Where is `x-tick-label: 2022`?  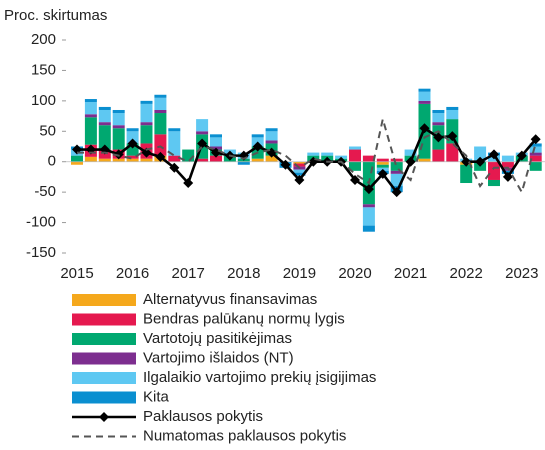 x-tick-label: 2022 is located at coordinates (466, 273).